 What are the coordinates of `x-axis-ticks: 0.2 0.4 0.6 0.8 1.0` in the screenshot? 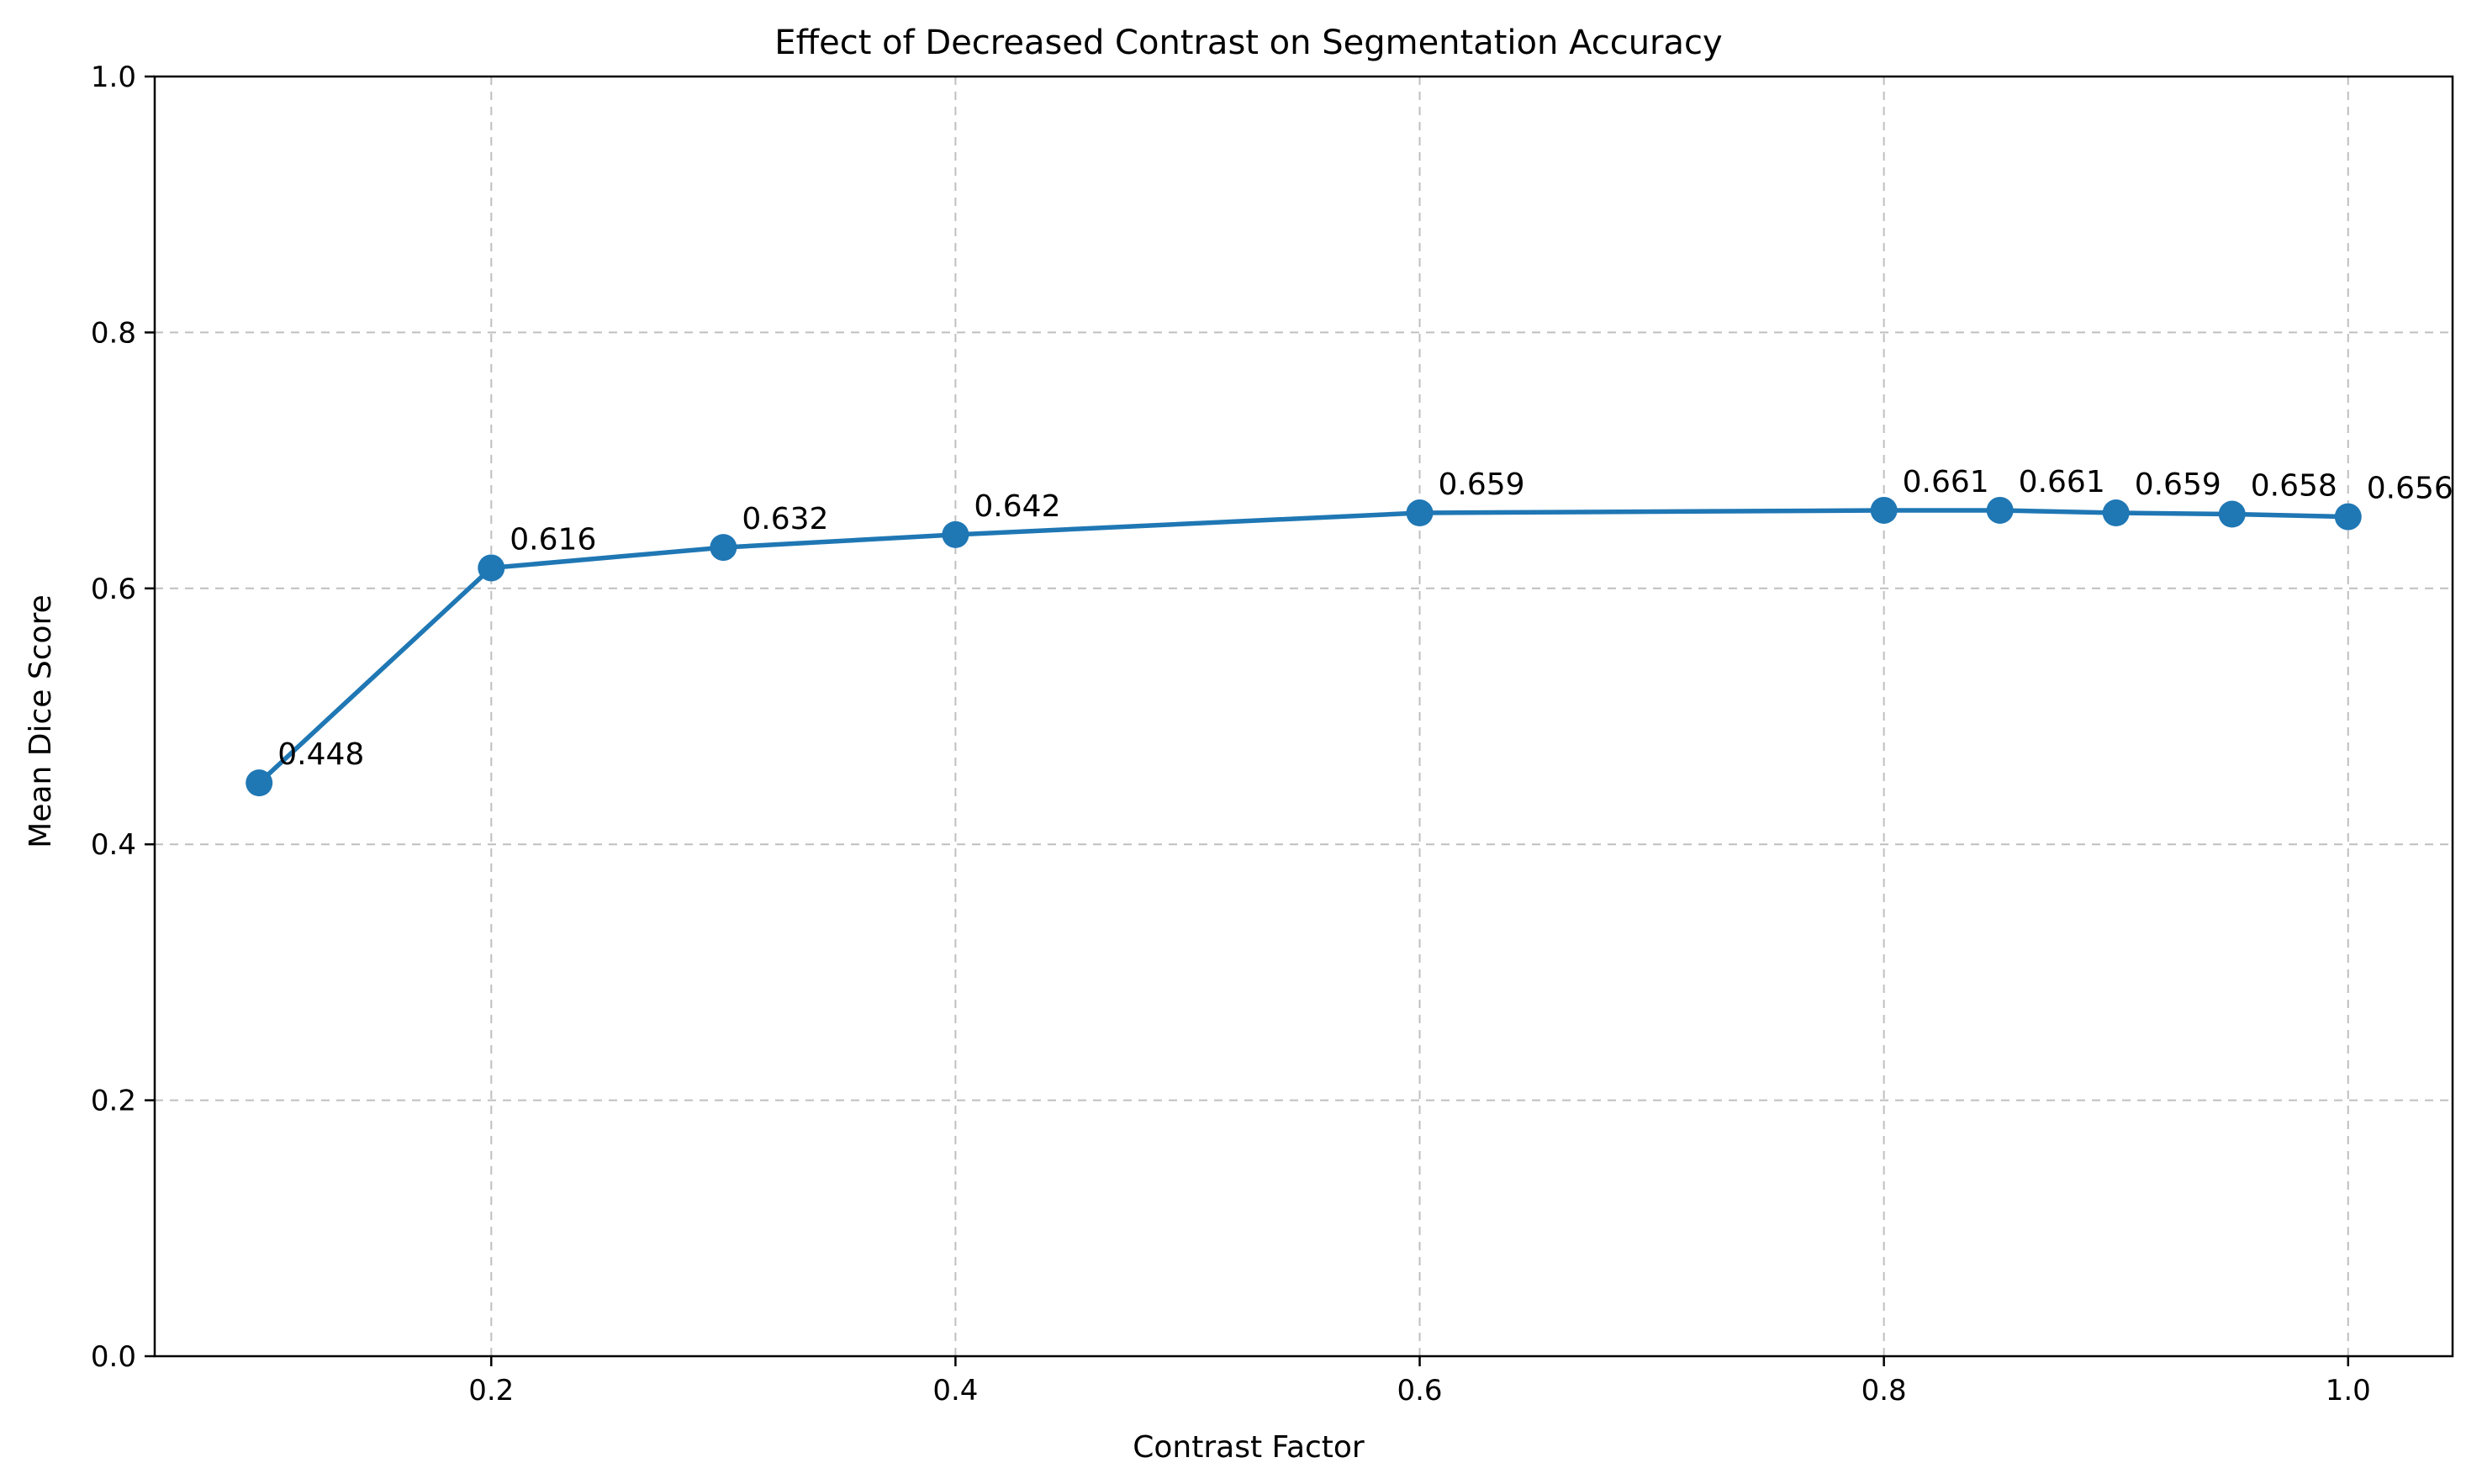 It's located at (1420, 1381).